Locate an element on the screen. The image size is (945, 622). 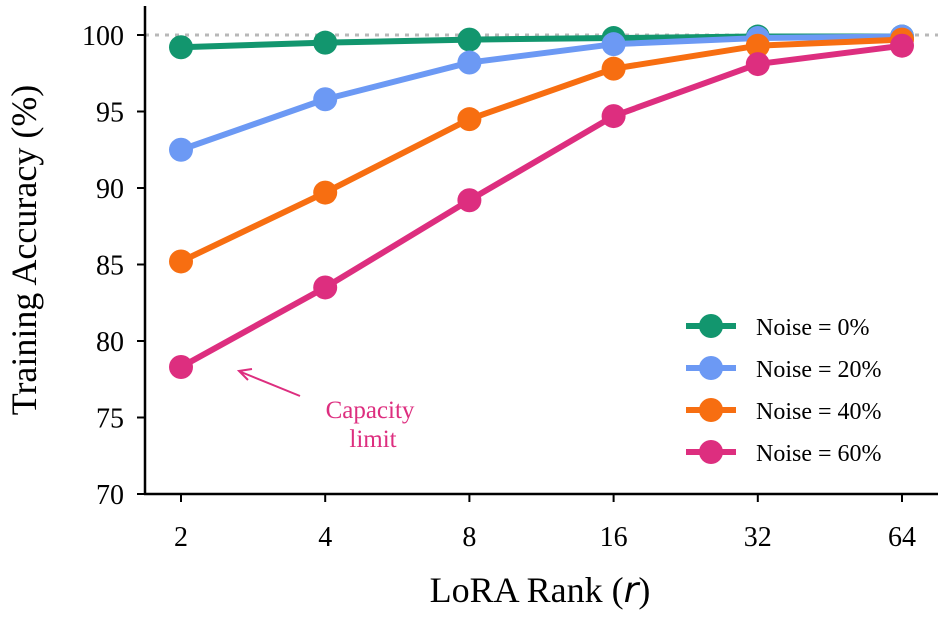
y-tick-label: 95 is located at coordinates (110, 113).